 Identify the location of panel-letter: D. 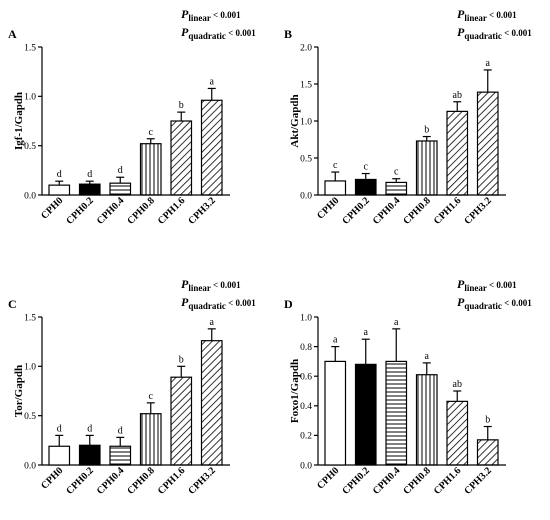
(288, 304).